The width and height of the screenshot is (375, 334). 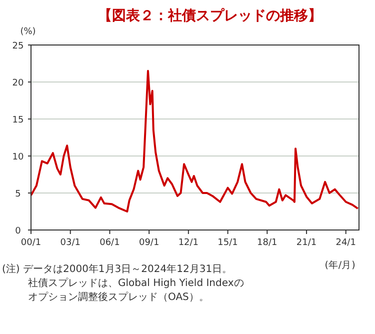 What do you see at coordinates (70, 243) in the screenshot?
I see `x-tick-label: 03/1` at bounding box center [70, 243].